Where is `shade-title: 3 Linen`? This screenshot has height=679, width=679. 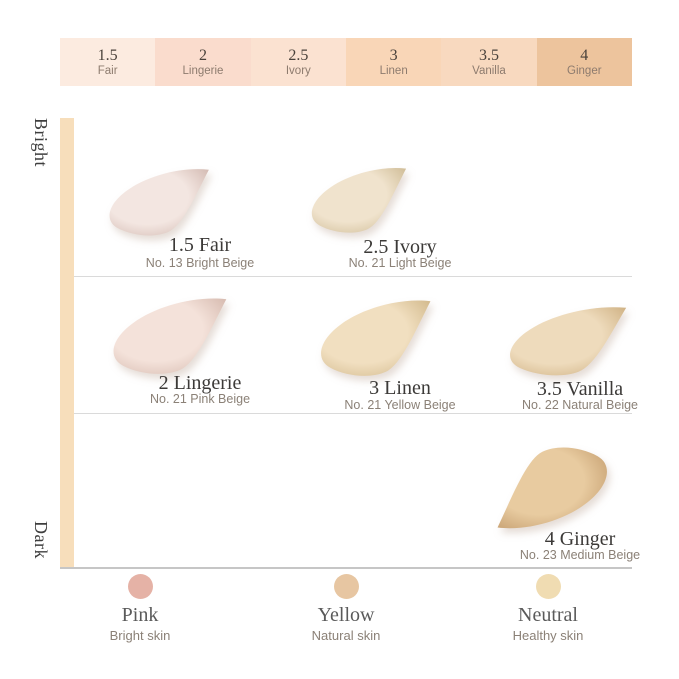 shade-title: 3 Linen is located at coordinates (400, 388).